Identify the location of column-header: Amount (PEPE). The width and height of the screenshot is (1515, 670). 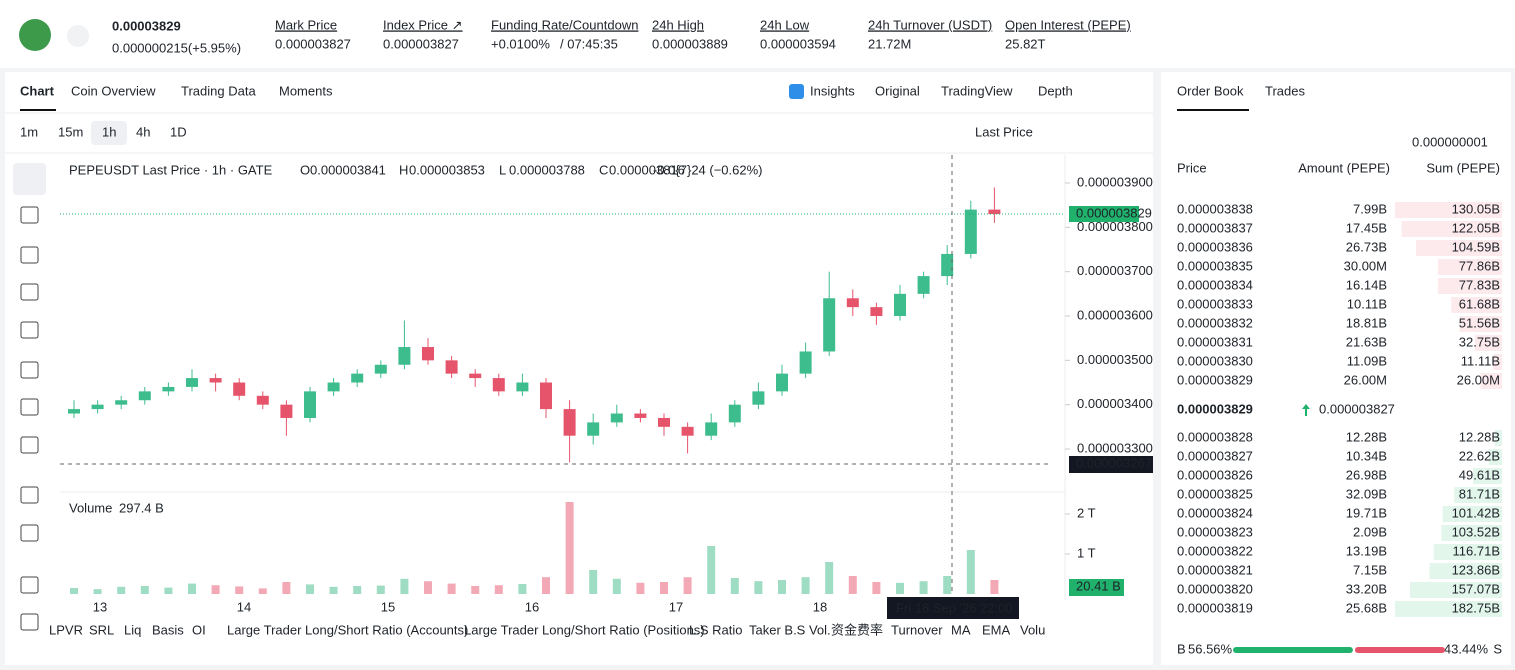
(1344, 167).